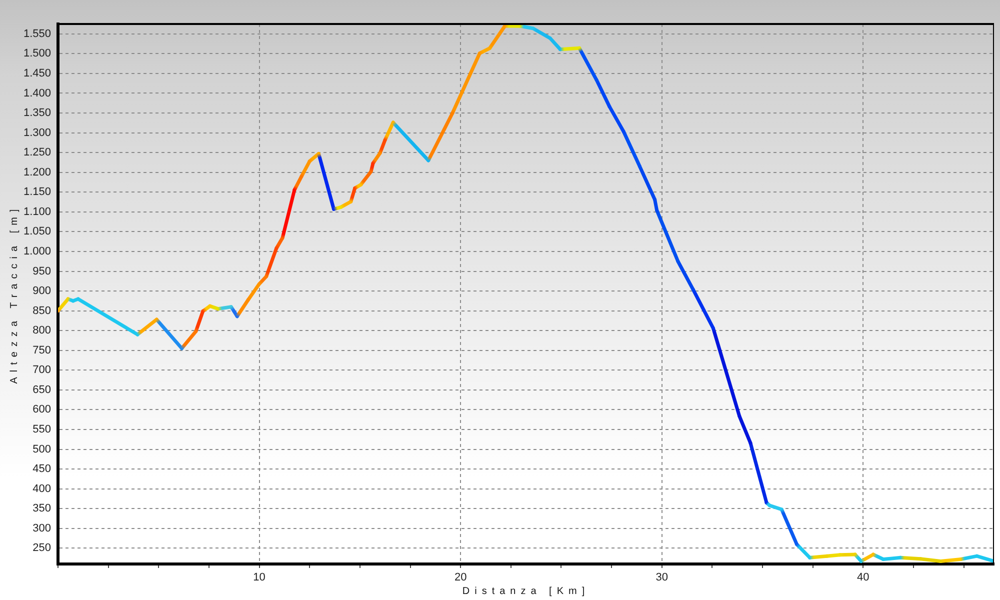  I want to click on y-tick-label: 1.250, so click(37, 152).